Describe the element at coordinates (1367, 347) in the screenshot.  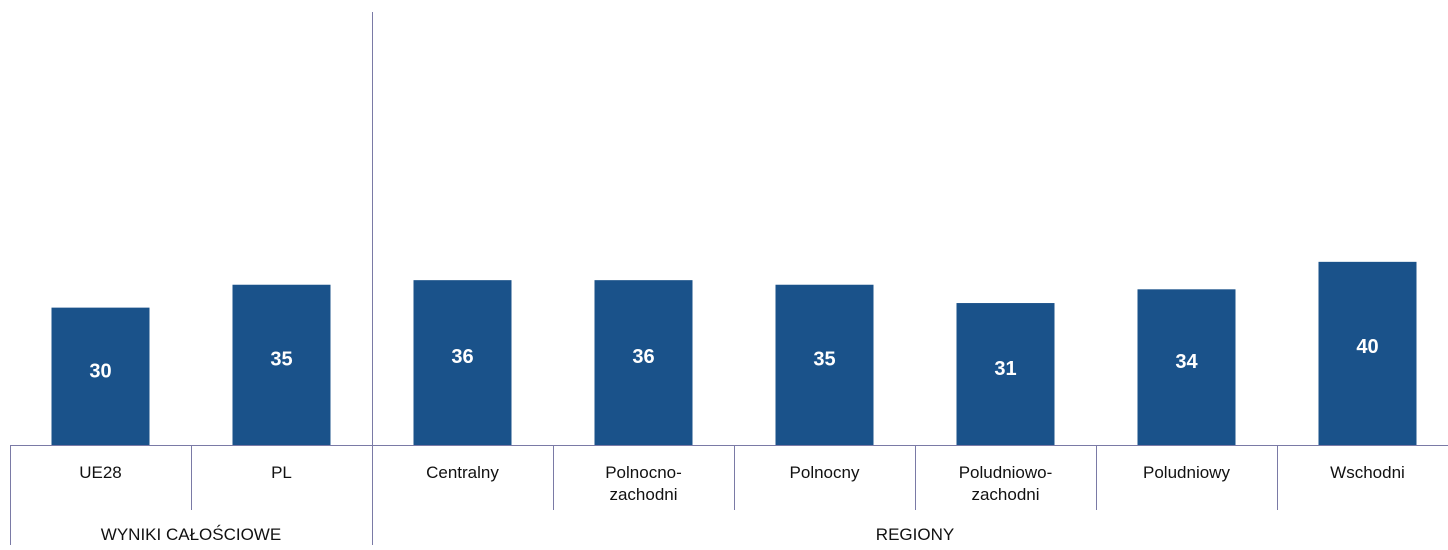
I see `bar-value-label: 40` at that location.